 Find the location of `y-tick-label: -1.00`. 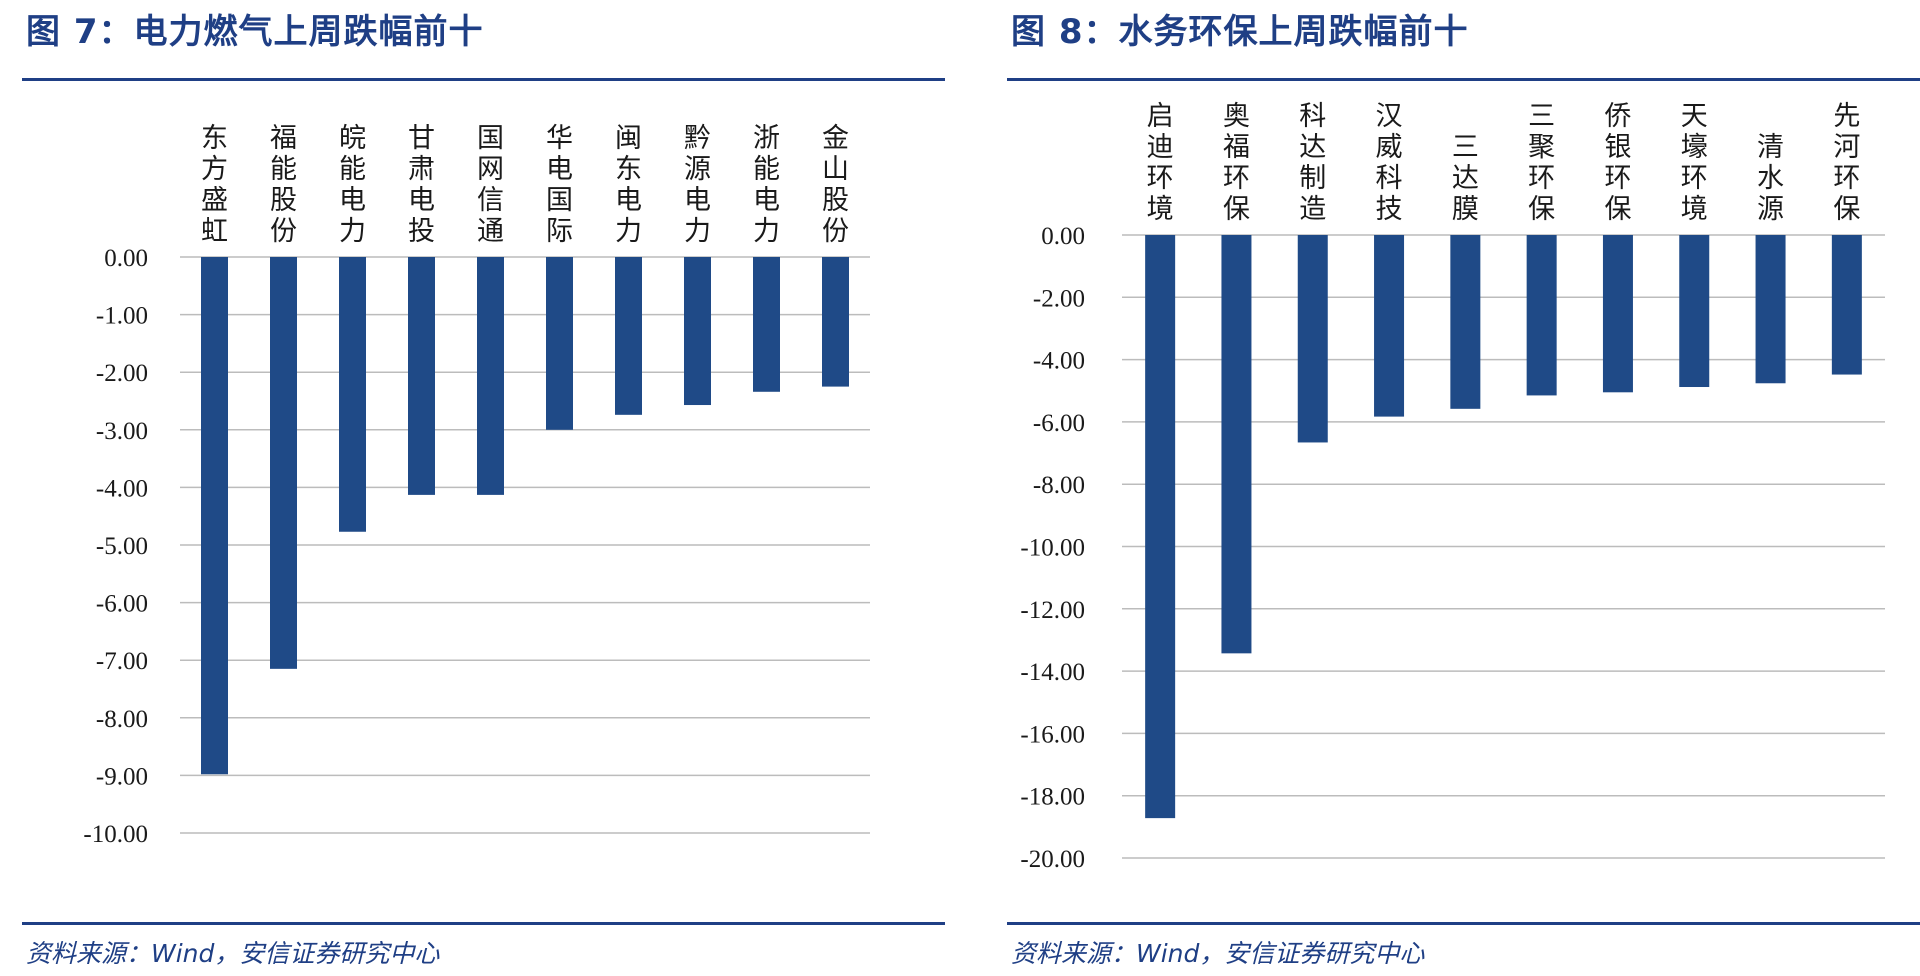

y-tick-label: -1.00 is located at coordinates (122, 316).